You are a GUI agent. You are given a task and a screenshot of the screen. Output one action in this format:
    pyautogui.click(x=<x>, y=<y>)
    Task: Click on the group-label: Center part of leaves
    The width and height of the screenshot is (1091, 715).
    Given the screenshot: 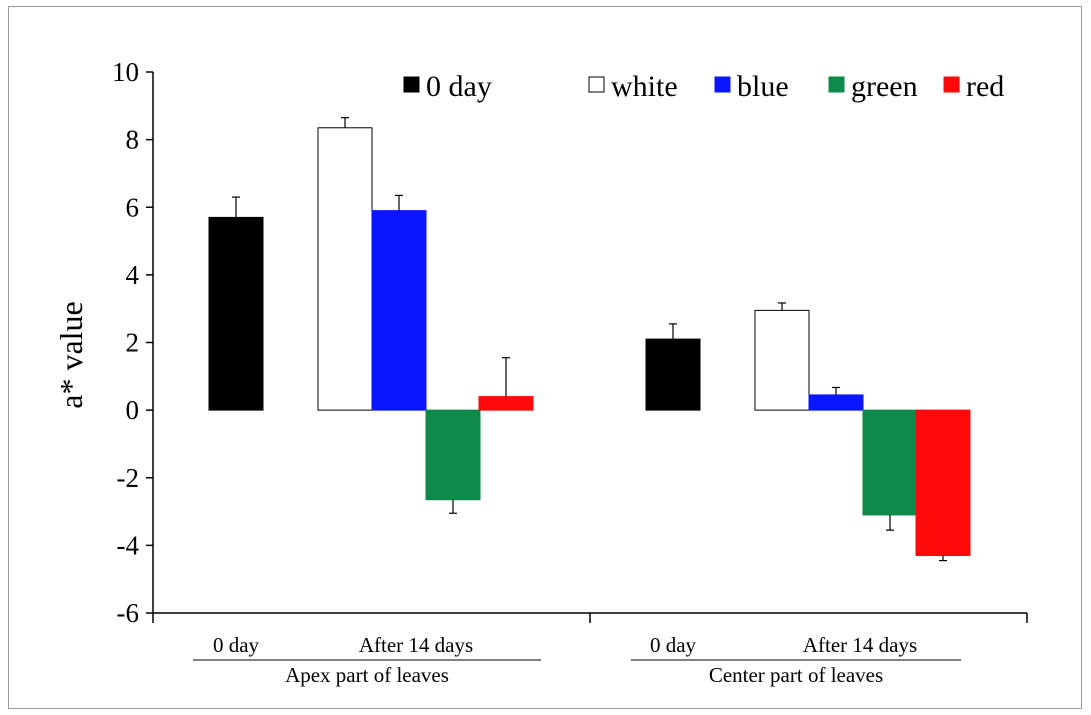 What is the action you would take?
    pyautogui.click(x=796, y=675)
    